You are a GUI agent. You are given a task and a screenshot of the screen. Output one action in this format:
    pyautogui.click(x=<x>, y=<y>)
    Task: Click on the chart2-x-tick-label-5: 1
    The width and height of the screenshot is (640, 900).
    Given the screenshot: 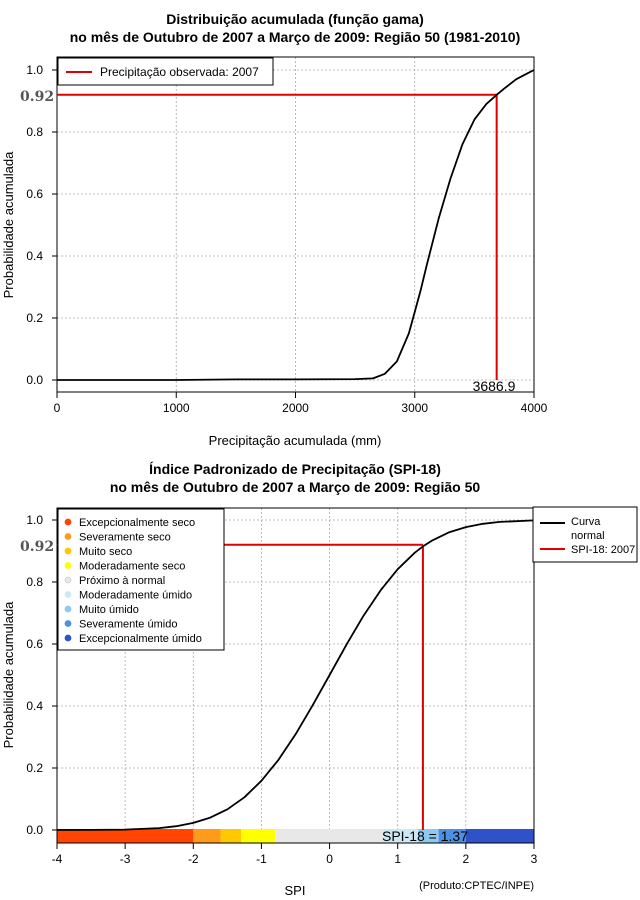 What is the action you would take?
    pyautogui.click(x=397, y=859)
    